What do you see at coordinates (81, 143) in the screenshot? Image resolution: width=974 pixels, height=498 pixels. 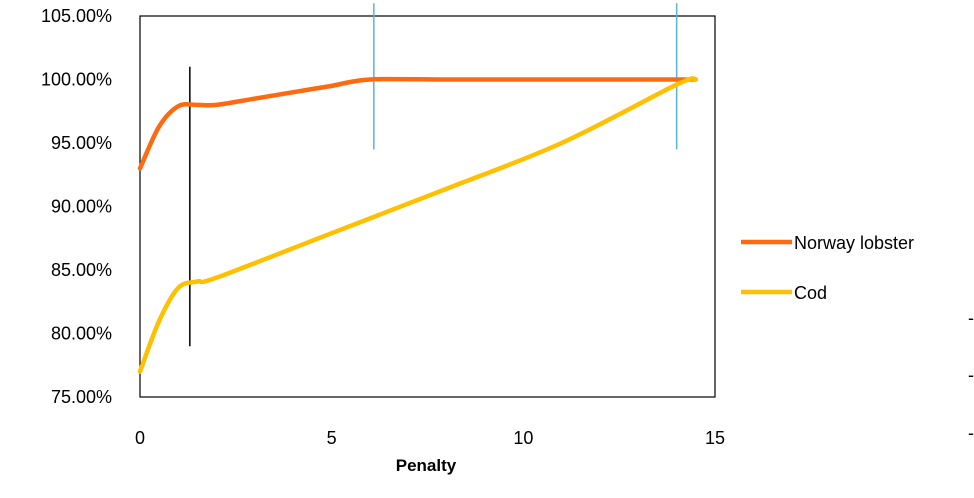 I see `y-tick-label: 95.00%` at bounding box center [81, 143].